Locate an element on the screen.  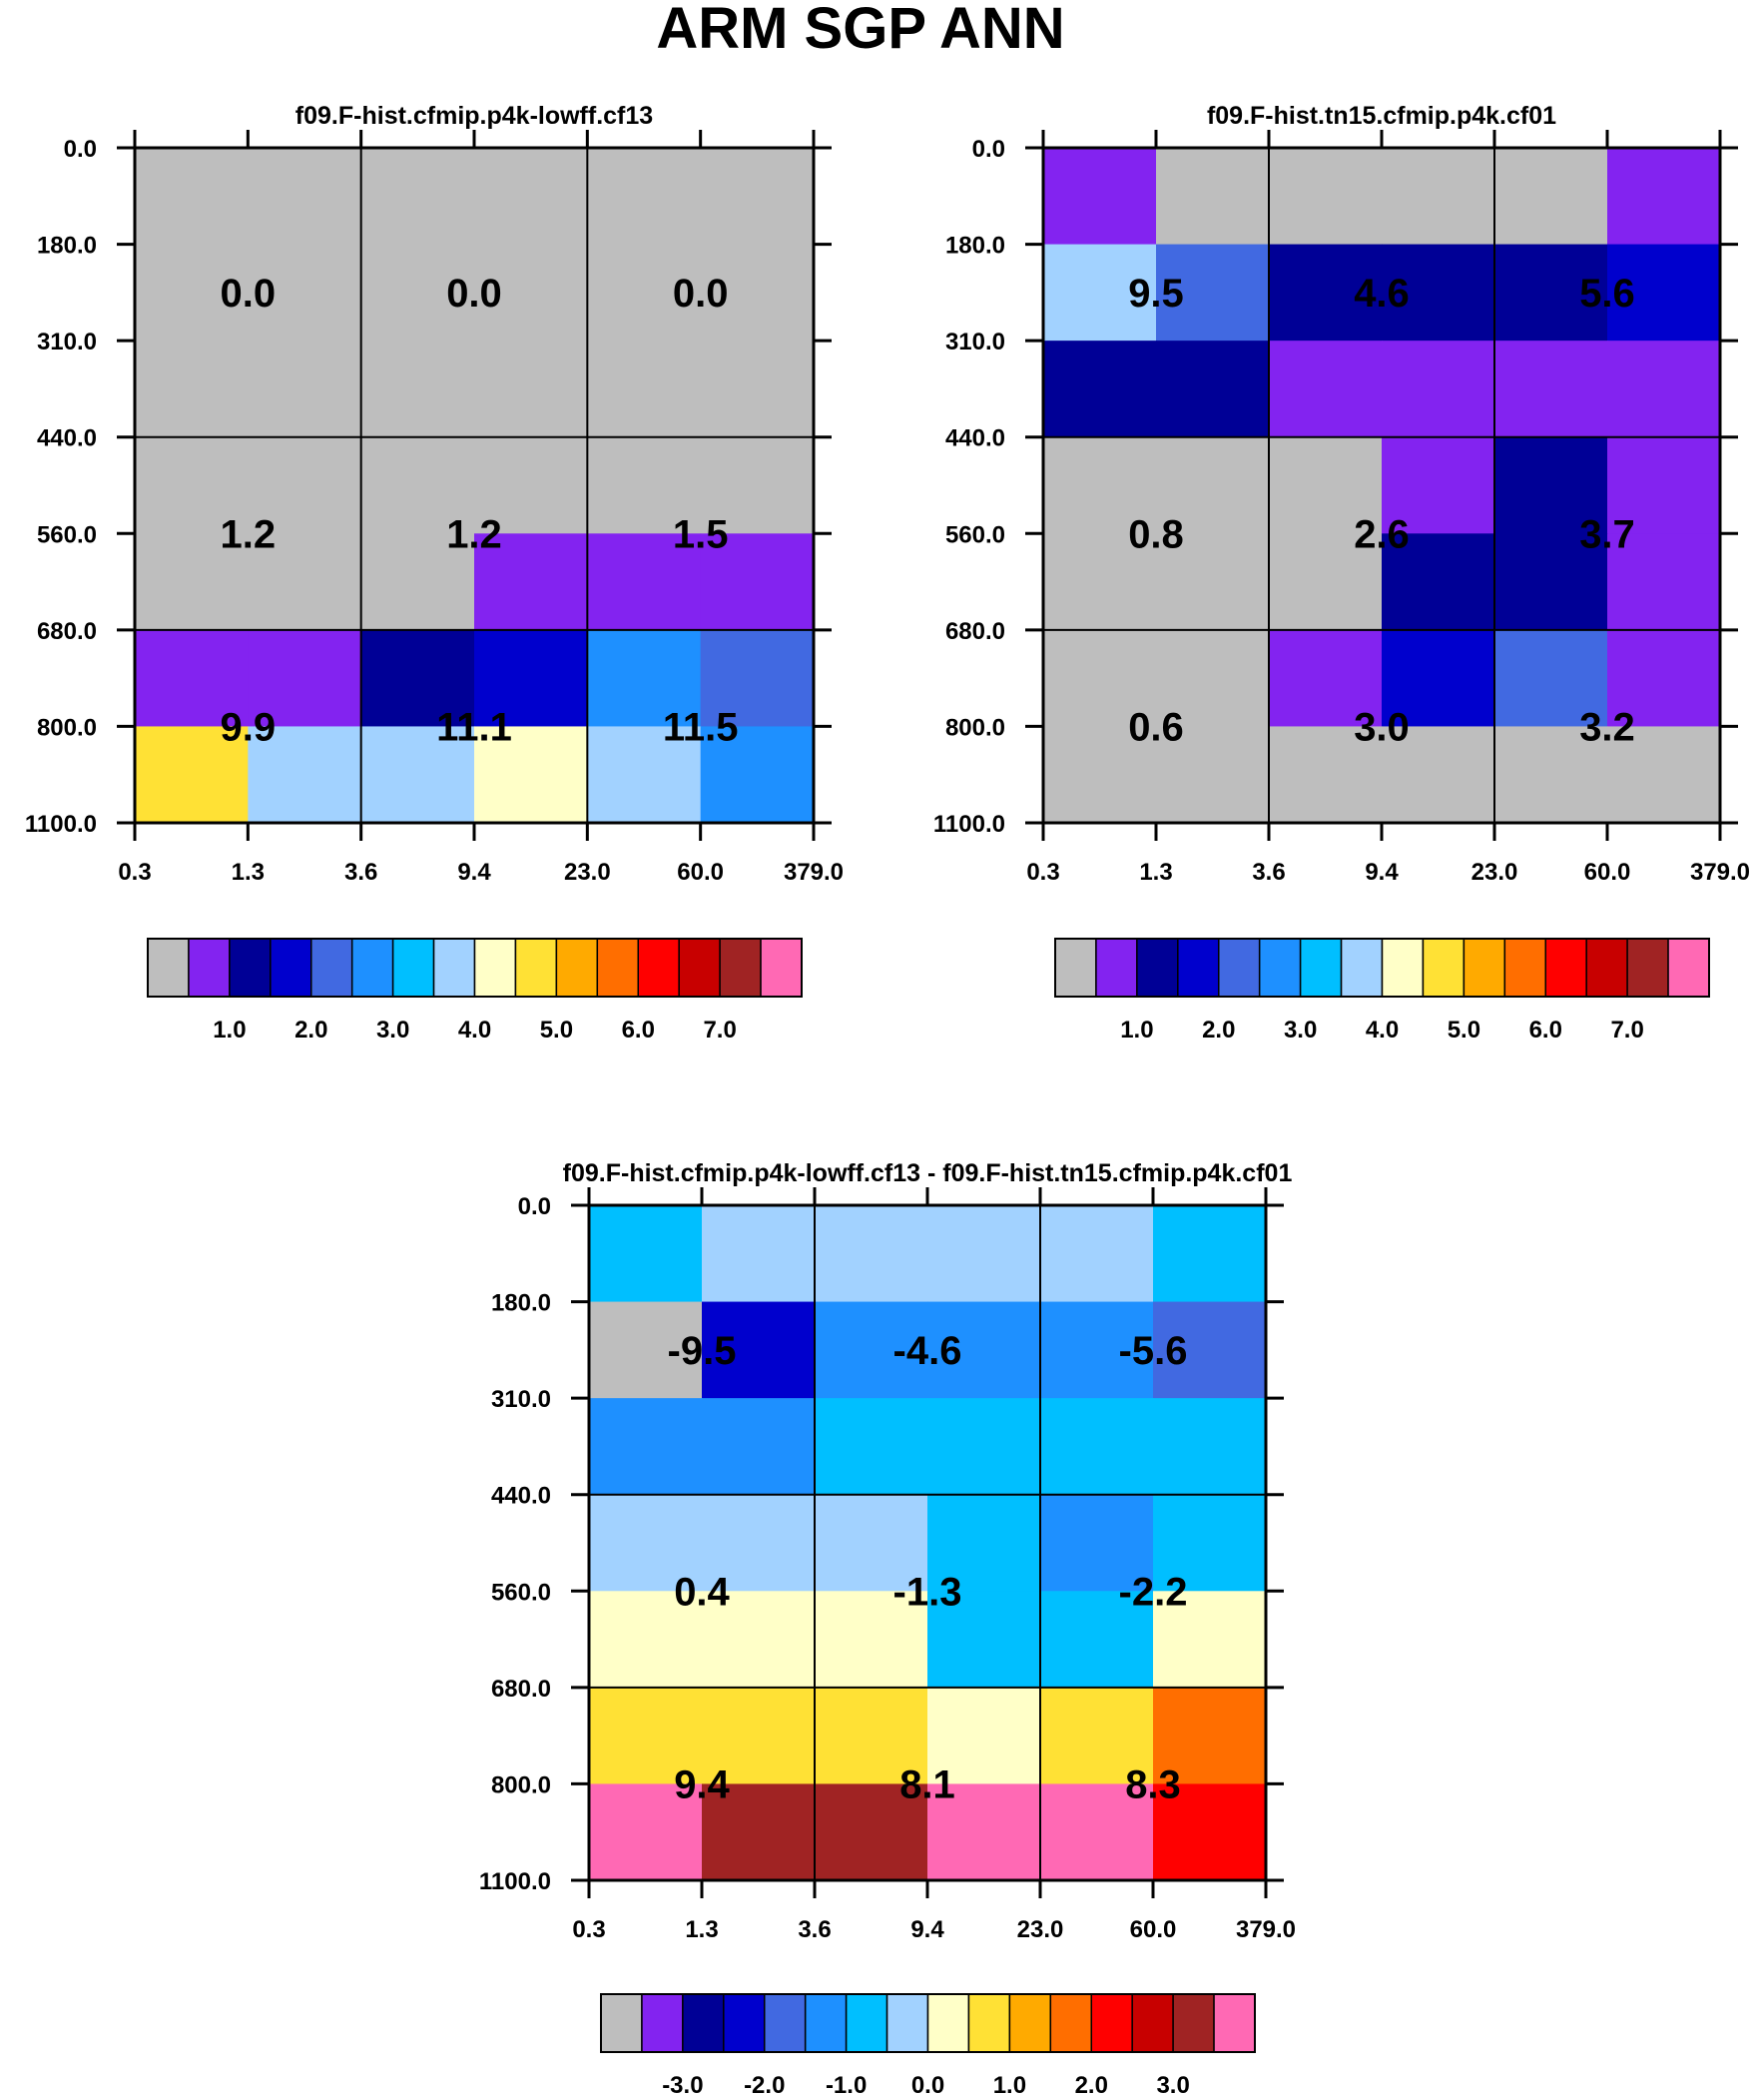
y-tick-label: 440.0 is located at coordinates (67, 438).